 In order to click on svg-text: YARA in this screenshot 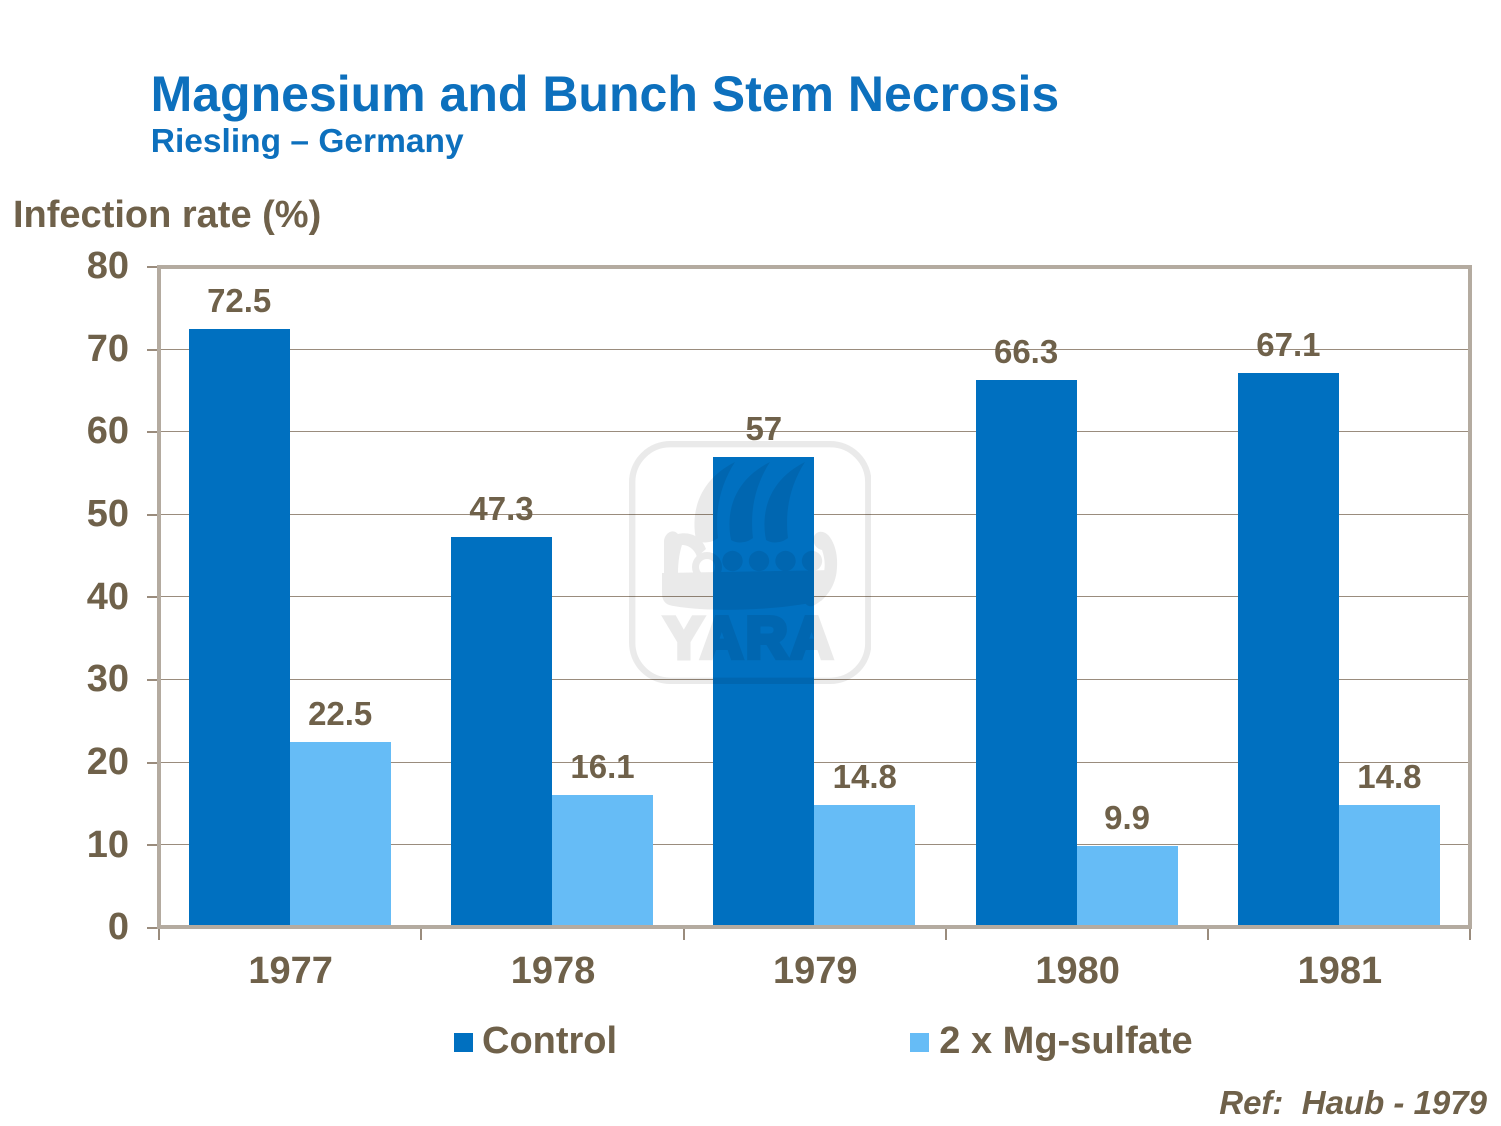, I will do `click(749, 638)`.